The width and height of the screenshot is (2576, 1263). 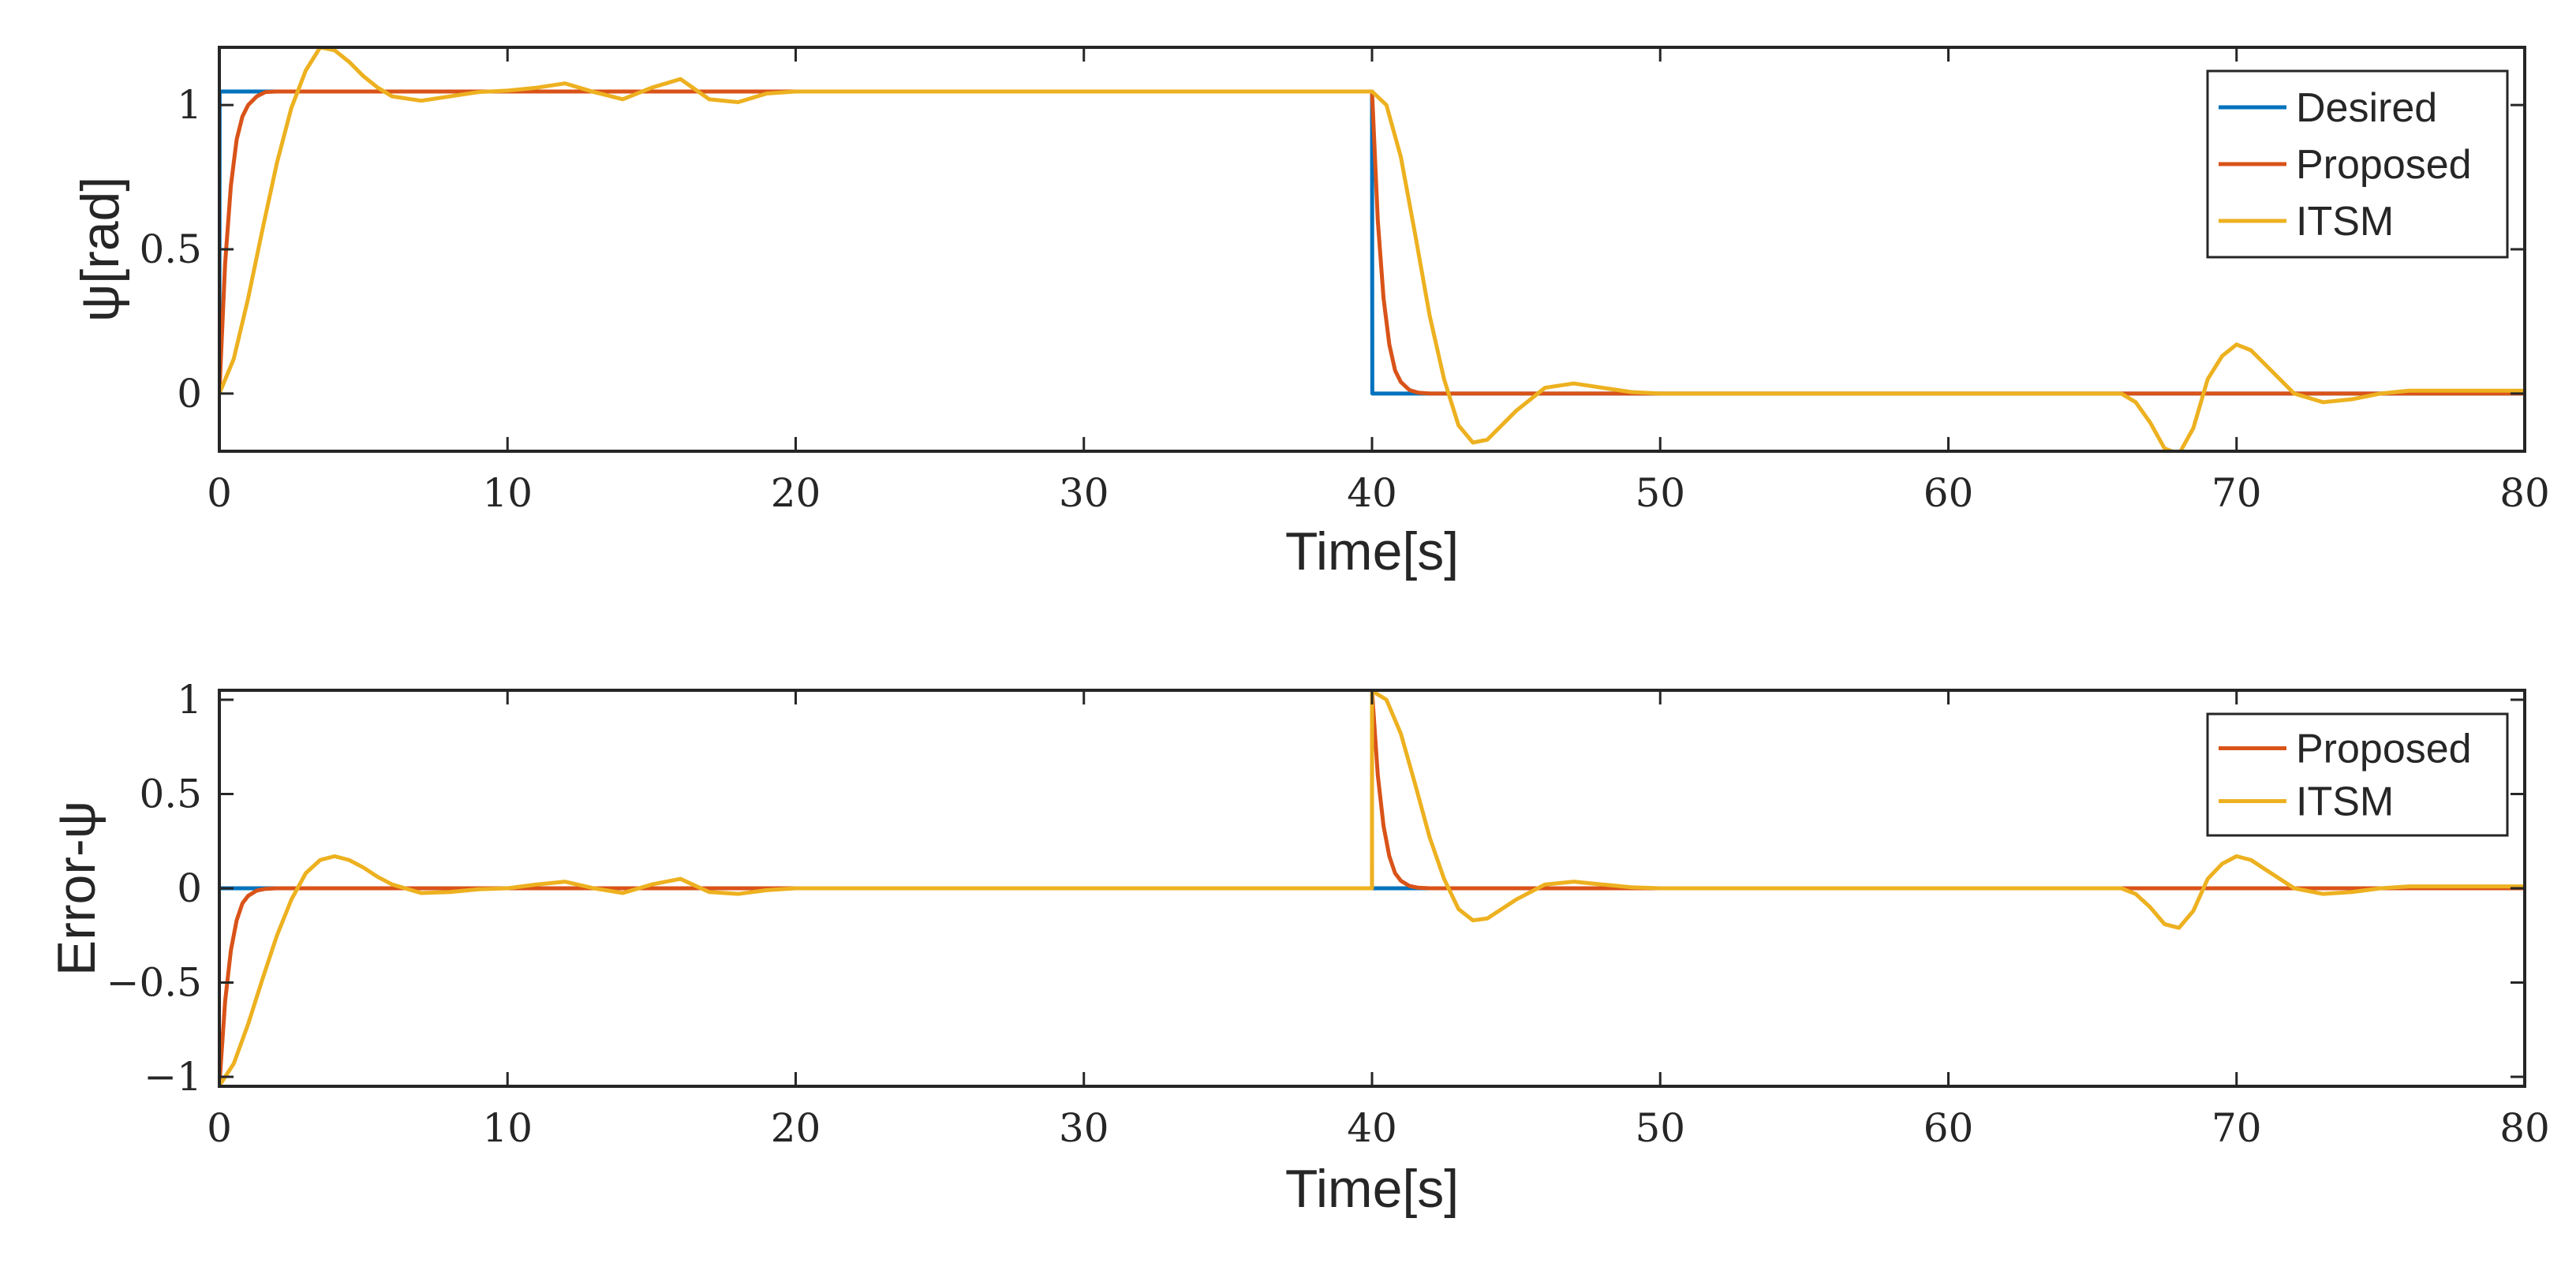 I want to click on legend: Desired Proposed ITSM, so click(x=2357, y=164).